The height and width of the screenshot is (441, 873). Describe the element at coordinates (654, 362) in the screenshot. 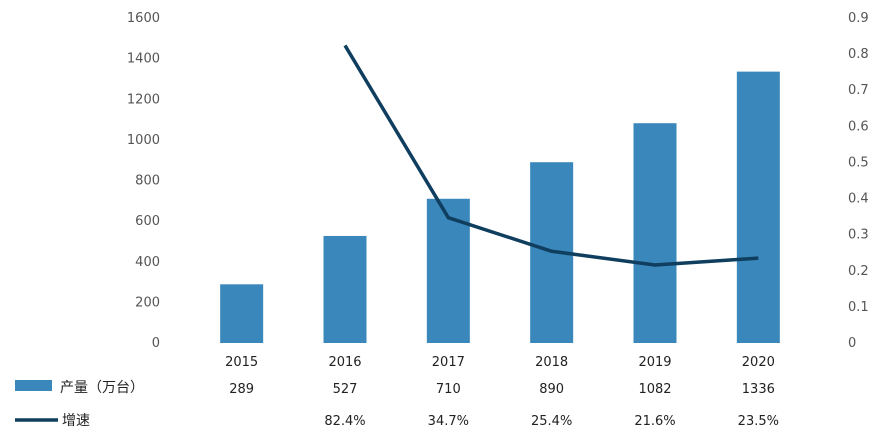

I see `category-label: 2019` at that location.